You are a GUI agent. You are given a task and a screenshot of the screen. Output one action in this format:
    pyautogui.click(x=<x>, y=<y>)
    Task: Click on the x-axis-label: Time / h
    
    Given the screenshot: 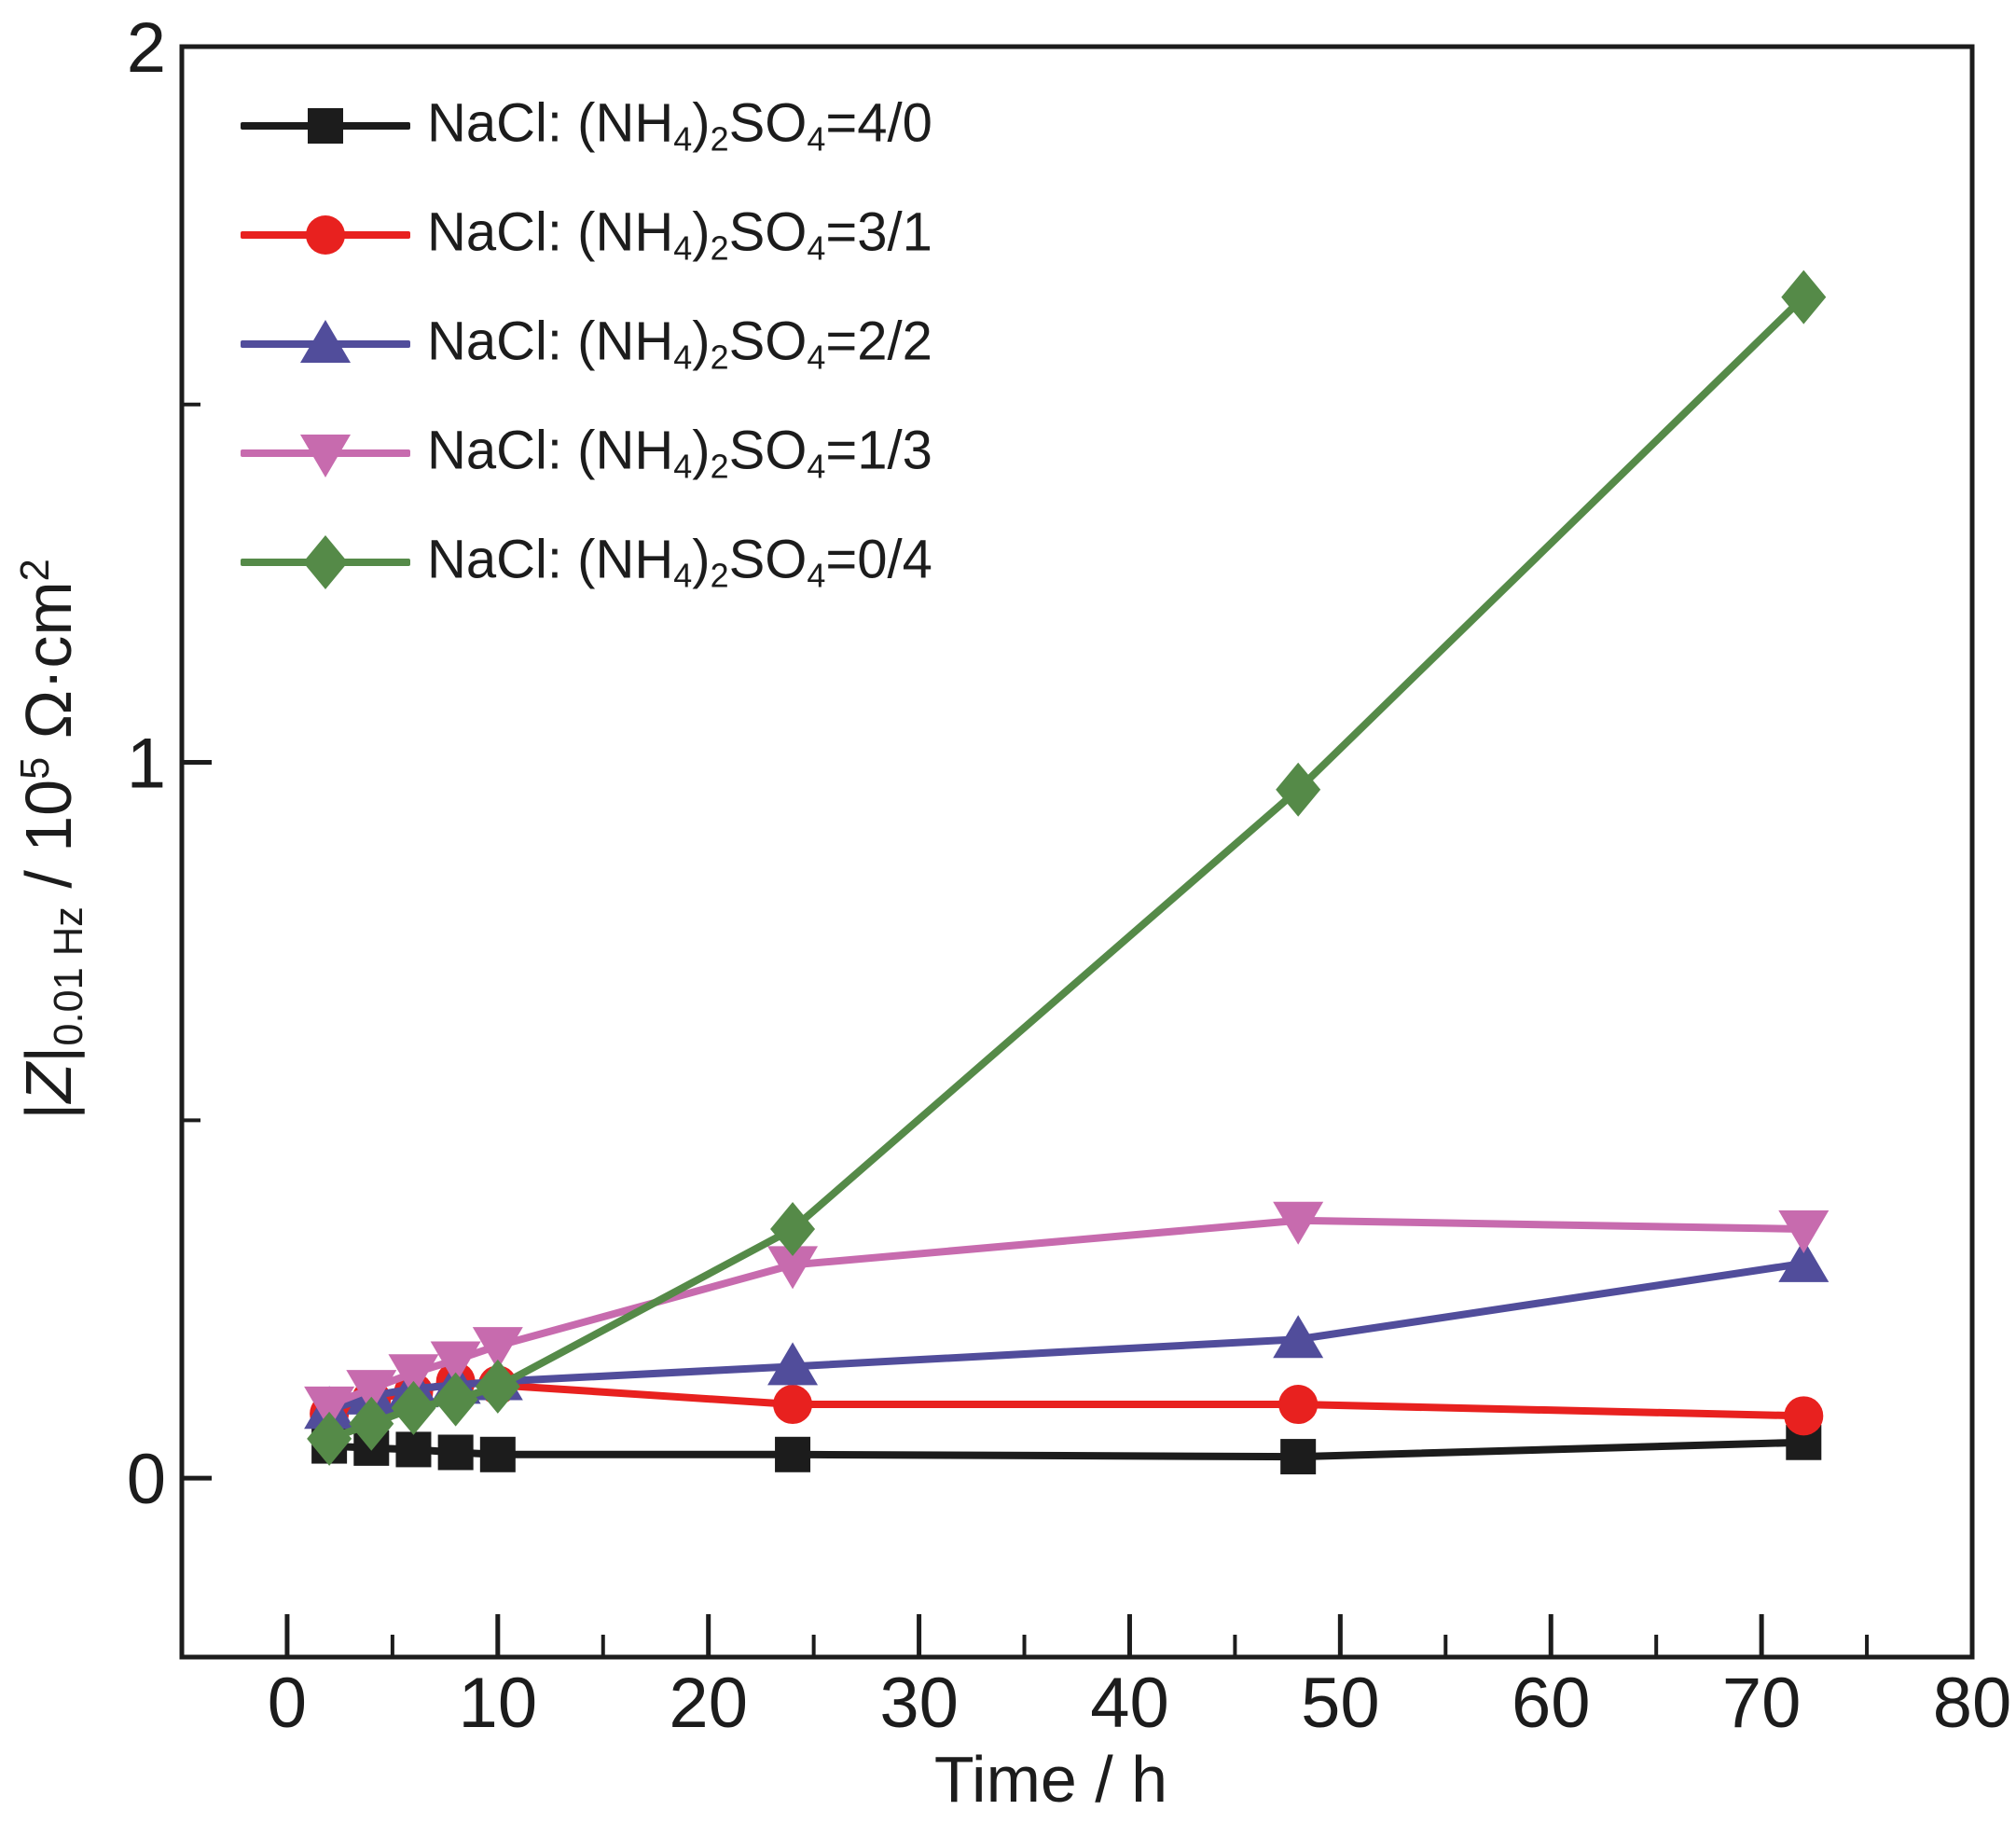 What is the action you would take?
    pyautogui.click(x=1050, y=1779)
    